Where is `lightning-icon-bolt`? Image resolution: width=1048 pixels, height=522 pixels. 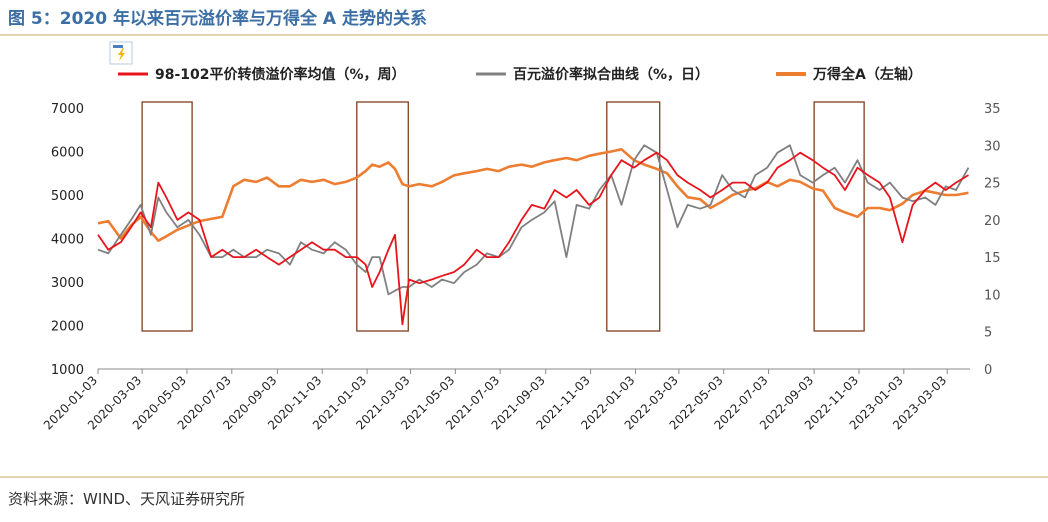
lightning-icon-bolt is located at coordinates (121, 54).